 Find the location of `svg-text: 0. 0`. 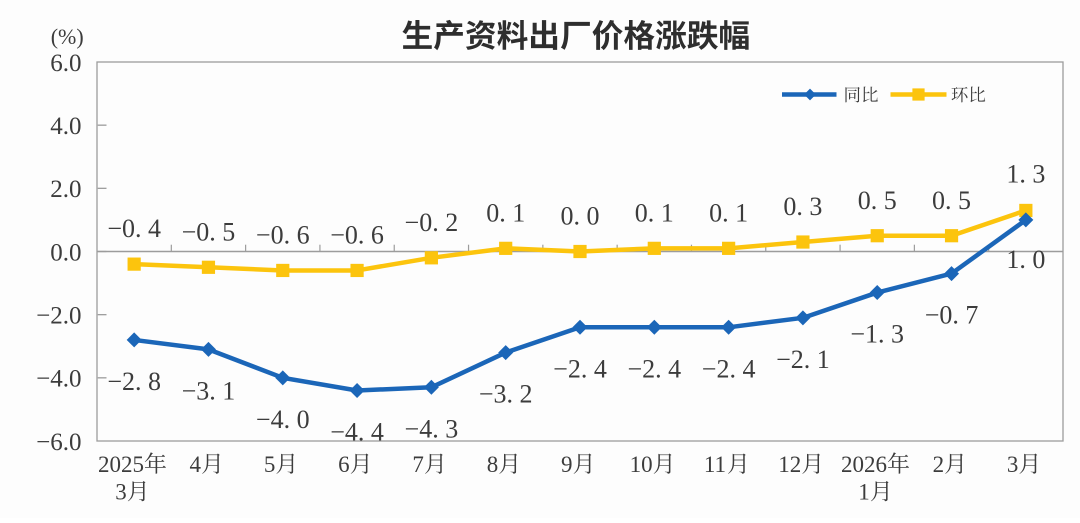

svg-text: 0. 0 is located at coordinates (580, 216).